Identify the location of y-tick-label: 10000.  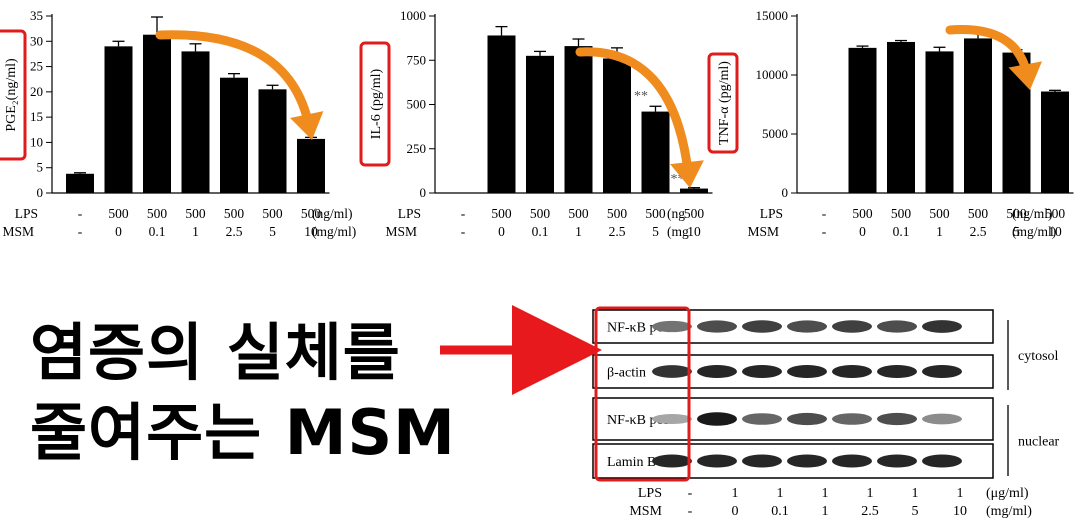
(772, 74).